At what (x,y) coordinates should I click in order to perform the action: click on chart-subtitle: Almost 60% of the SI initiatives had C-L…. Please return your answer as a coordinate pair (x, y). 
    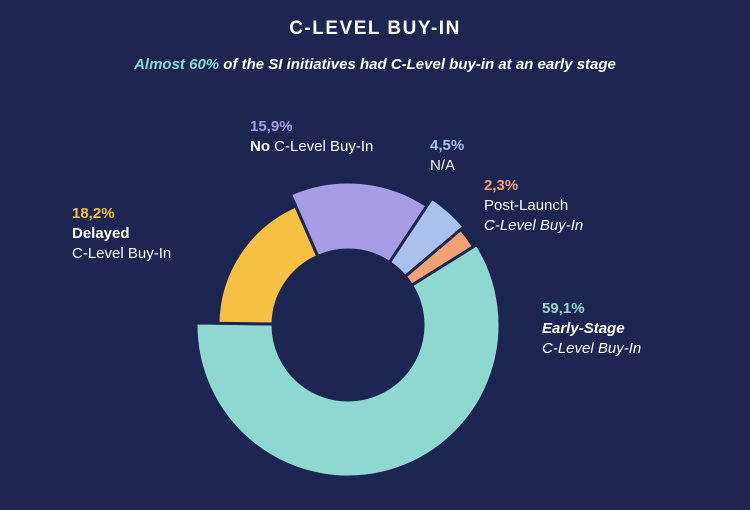
    Looking at the image, I should click on (375, 64).